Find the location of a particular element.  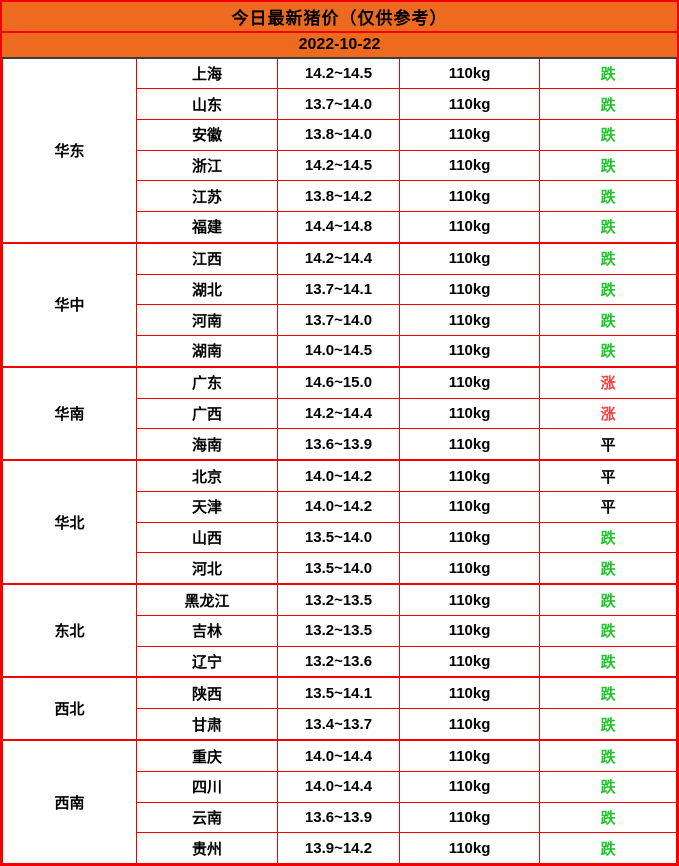

price-cell: 14.4~14.8 is located at coordinates (338, 227).